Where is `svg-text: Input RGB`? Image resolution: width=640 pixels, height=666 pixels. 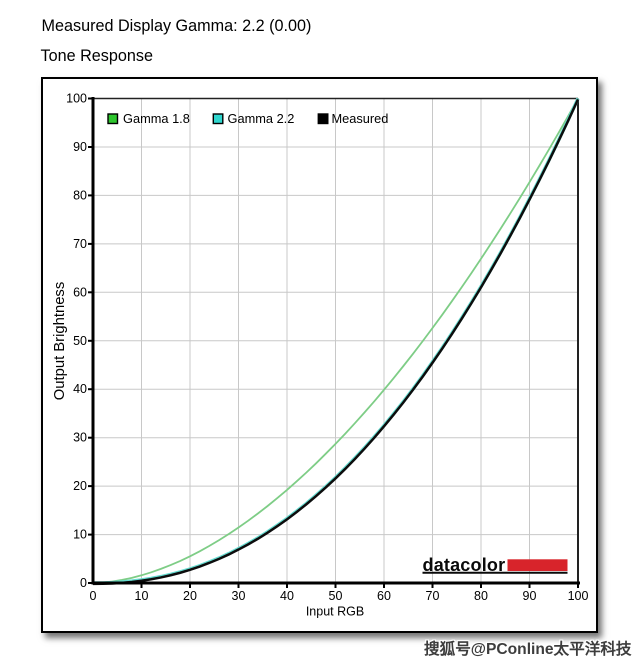 svg-text: Input RGB is located at coordinates (335, 612).